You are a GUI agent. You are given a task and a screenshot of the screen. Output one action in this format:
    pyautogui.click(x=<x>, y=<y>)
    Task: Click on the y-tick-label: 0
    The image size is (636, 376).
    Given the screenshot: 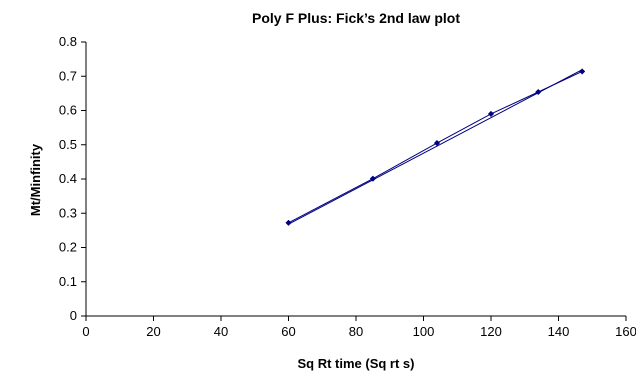 What is the action you would take?
    pyautogui.click(x=73, y=315)
    